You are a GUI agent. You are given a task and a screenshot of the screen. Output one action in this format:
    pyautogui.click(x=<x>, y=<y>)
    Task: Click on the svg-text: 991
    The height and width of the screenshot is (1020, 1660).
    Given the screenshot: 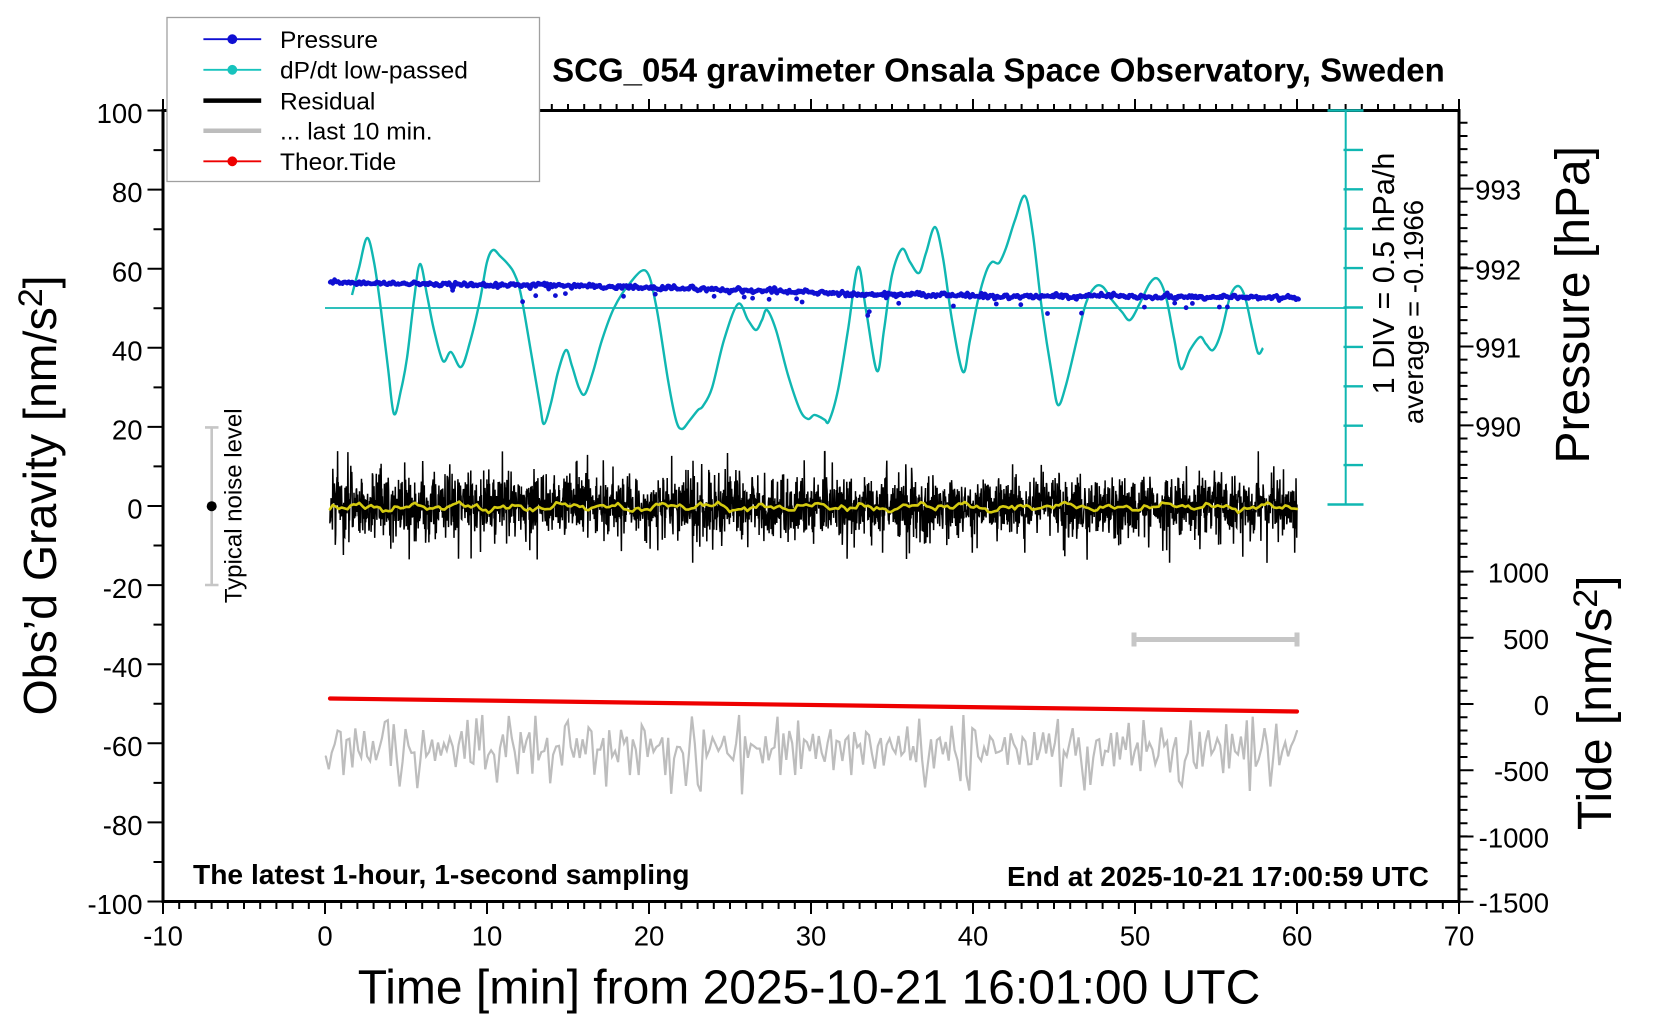 What is the action you would take?
    pyautogui.click(x=1498, y=348)
    